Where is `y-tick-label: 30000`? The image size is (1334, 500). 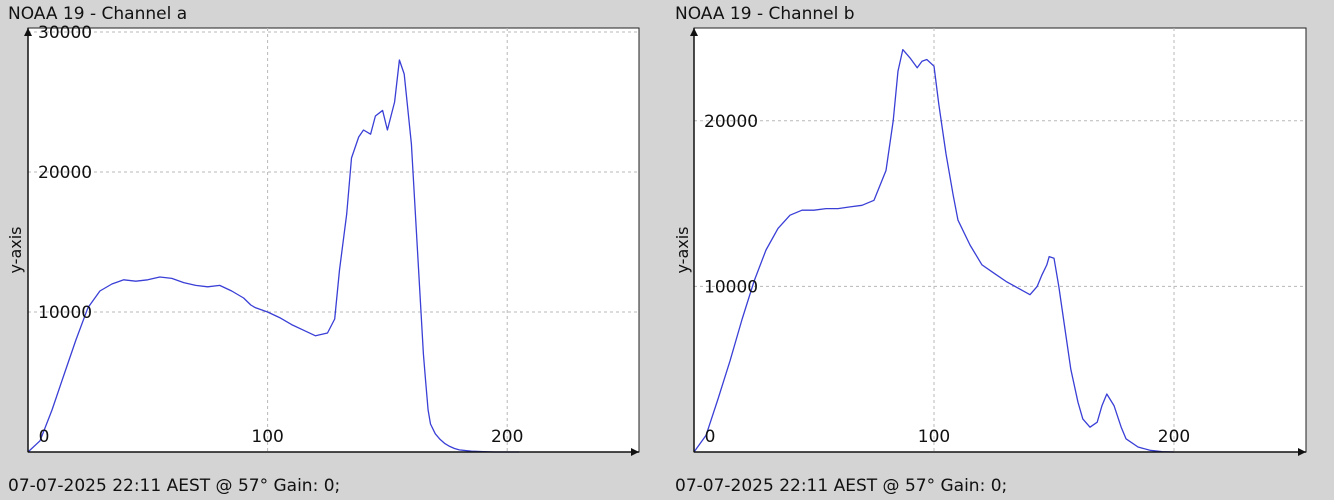 y-tick-label: 30000 is located at coordinates (65, 33).